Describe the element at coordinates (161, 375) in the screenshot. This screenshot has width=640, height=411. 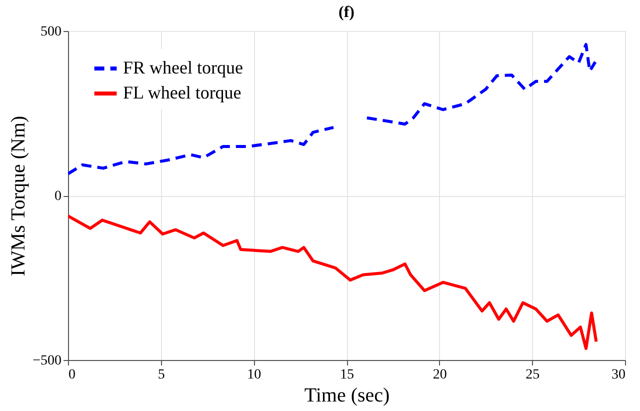
I see `x-tick-label: 5` at that location.